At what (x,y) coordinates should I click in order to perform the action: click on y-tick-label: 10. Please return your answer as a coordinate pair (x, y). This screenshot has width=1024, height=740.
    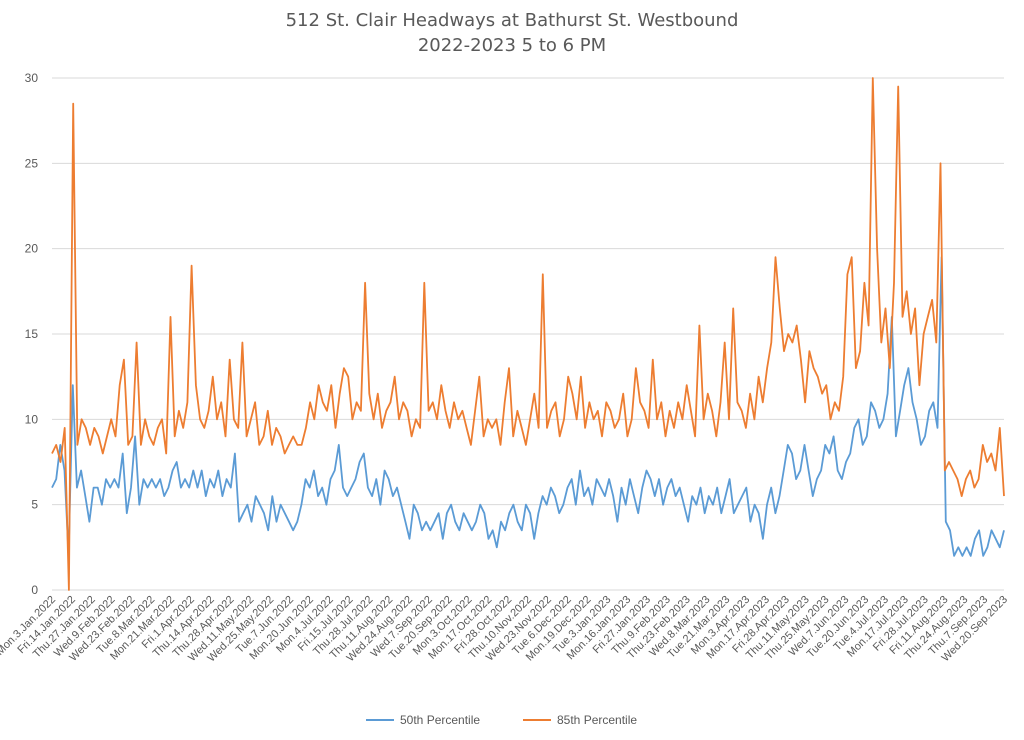
    Looking at the image, I should click on (32, 419).